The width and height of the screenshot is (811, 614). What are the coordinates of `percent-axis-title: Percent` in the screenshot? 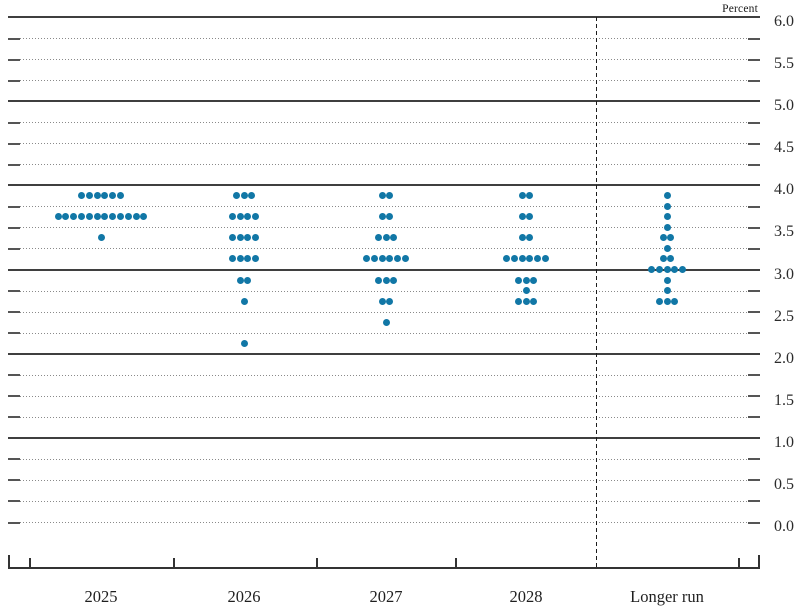 It's located at (740, 9).